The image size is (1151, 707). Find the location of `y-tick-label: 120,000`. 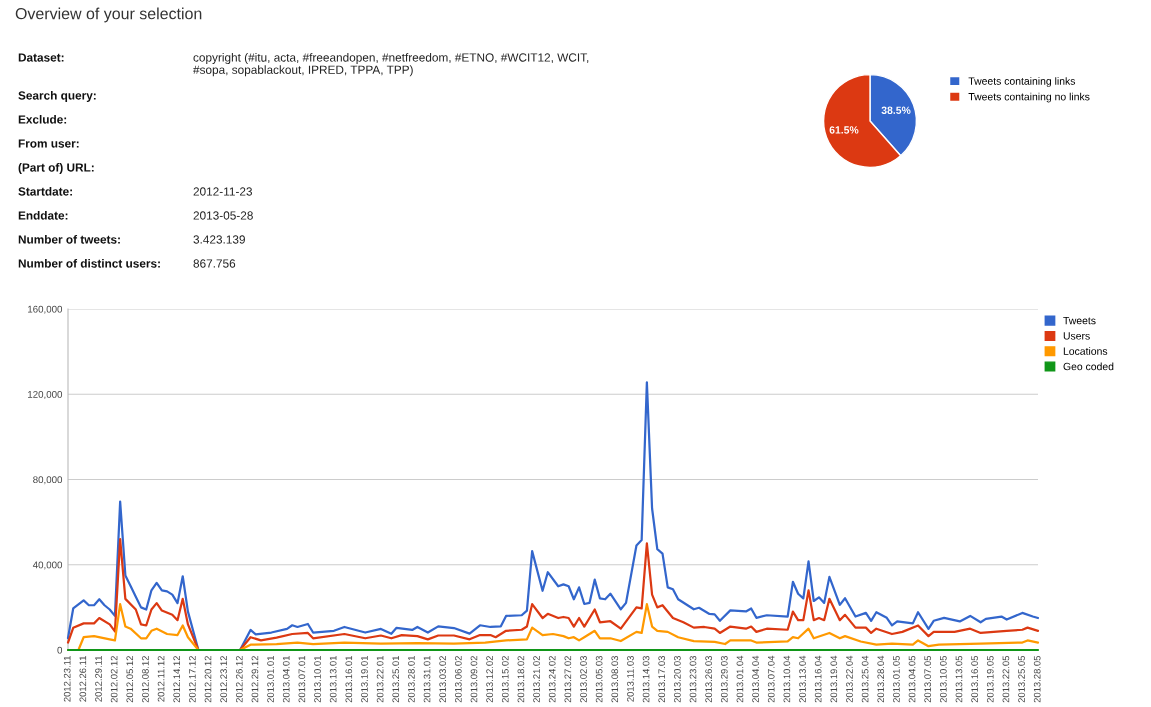

y-tick-label: 120,000 is located at coordinates (45, 395).